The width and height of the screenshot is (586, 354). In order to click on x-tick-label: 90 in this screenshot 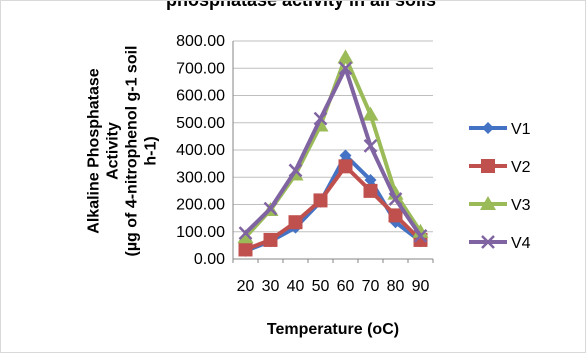, I will do `click(421, 286)`.